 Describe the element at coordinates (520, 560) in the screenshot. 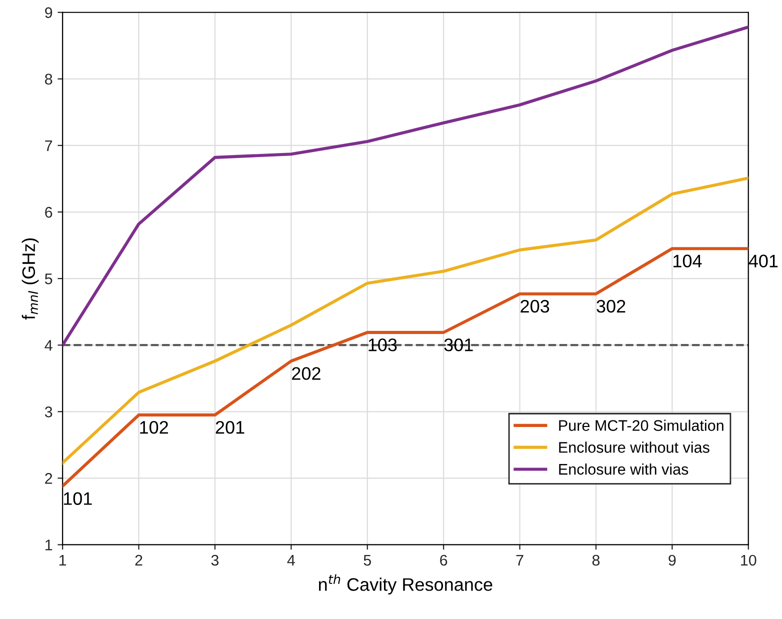

I see `x-tick-label: 7` at that location.